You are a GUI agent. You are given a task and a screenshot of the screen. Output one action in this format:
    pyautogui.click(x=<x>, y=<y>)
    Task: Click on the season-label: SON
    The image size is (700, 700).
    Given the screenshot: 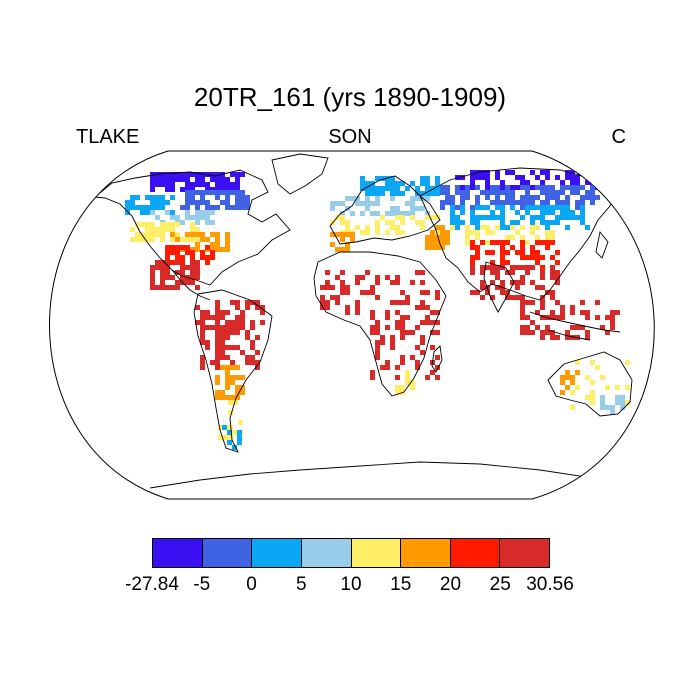 What is the action you would take?
    pyautogui.click(x=350, y=137)
    